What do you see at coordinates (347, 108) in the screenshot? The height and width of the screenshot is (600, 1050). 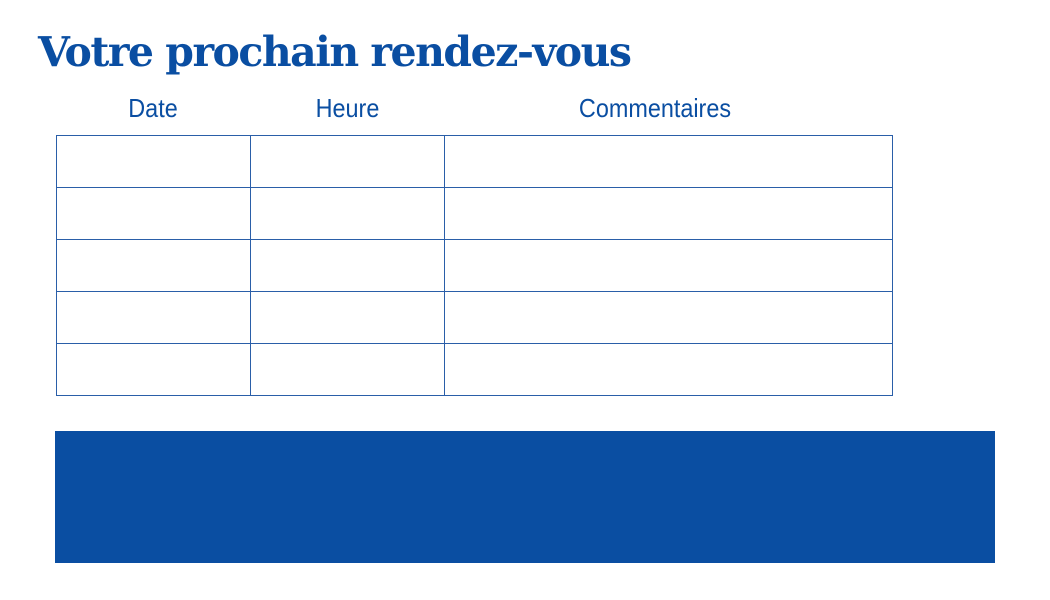 I see `column-header-heure: Heure` at bounding box center [347, 108].